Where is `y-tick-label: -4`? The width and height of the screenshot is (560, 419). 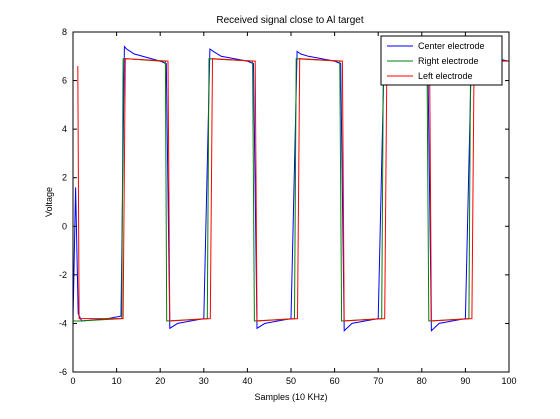 y-tick-label: -4 is located at coordinates (63, 323).